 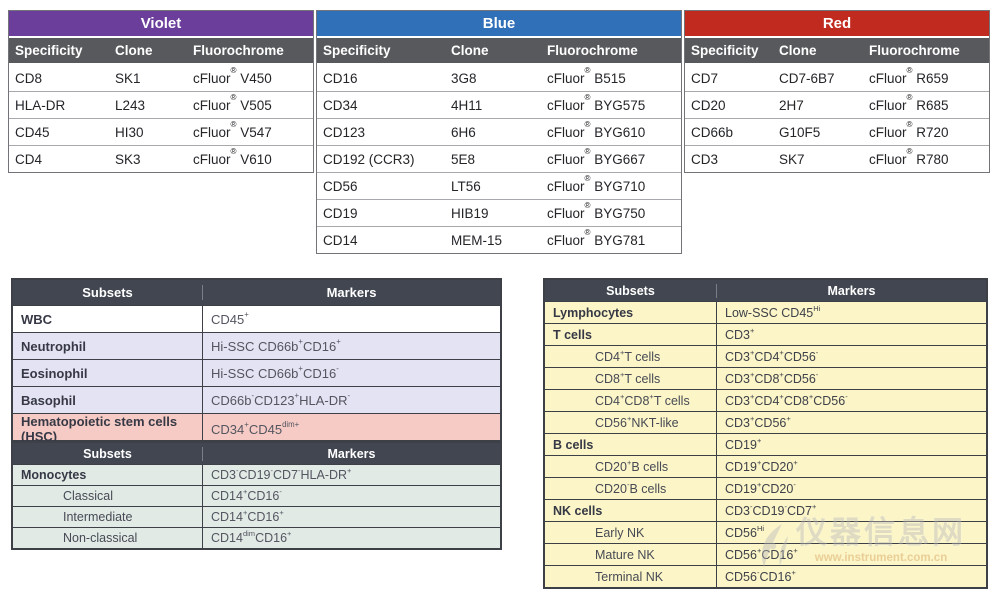 What do you see at coordinates (743, 443) in the screenshot?
I see `markers-cell: CD19 +` at bounding box center [743, 443].